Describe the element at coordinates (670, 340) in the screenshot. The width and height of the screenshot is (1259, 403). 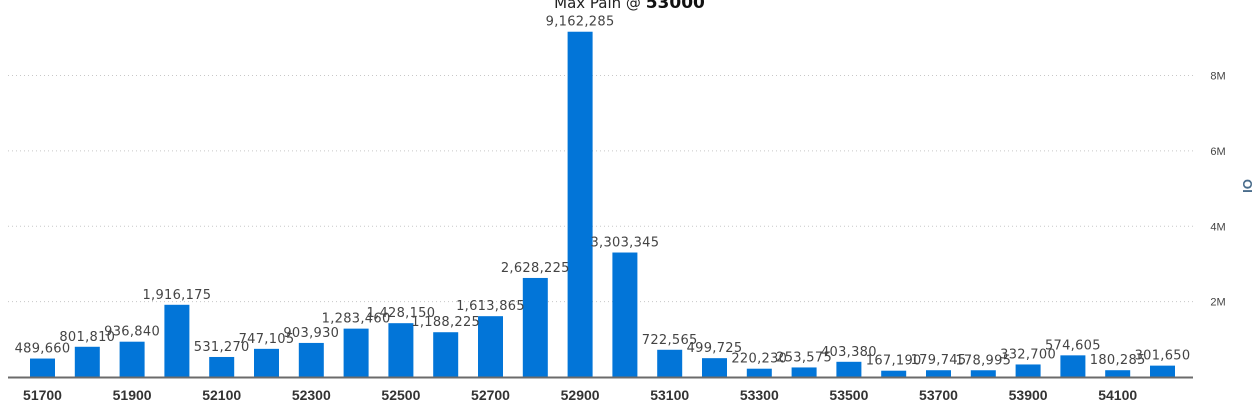
I see `value-label: 722,565` at that location.